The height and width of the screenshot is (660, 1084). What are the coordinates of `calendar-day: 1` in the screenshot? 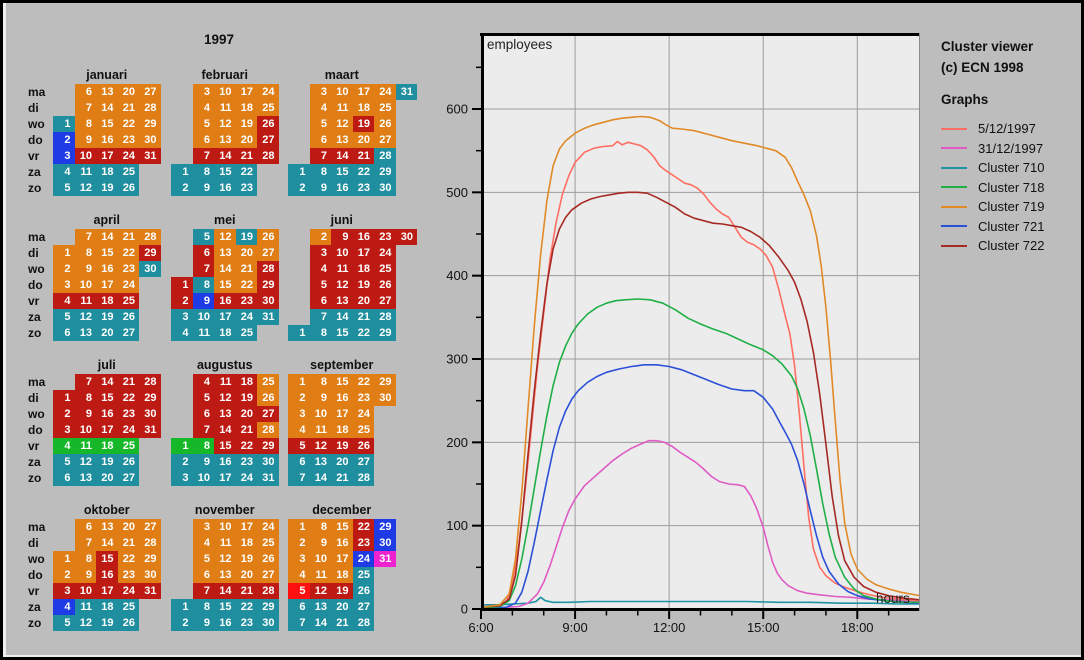 It's located at (182, 172).